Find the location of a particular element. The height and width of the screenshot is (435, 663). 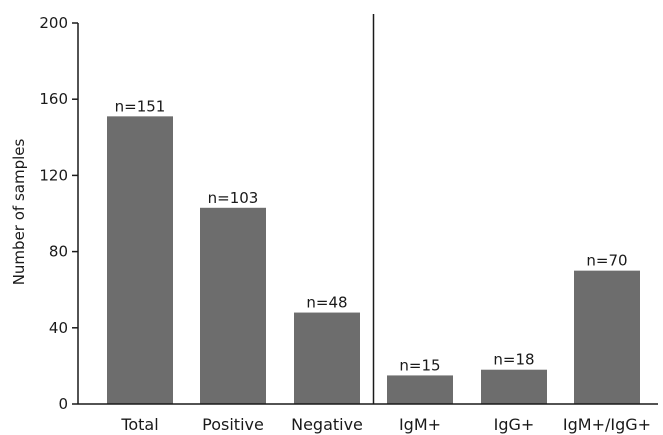

y-tick-label: 200 is located at coordinates (53, 23).